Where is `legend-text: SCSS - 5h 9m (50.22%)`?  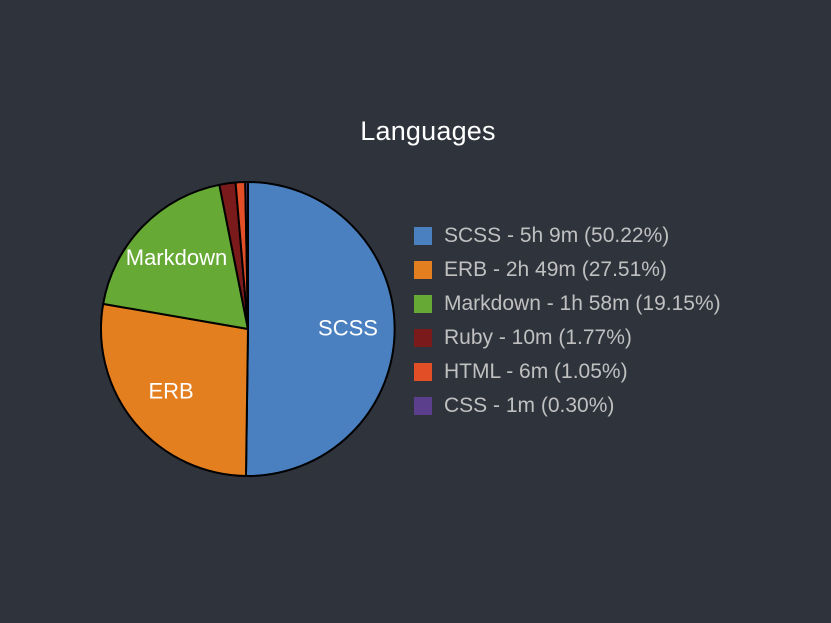
legend-text: SCSS - 5h 9m (50.22%) is located at coordinates (557, 235).